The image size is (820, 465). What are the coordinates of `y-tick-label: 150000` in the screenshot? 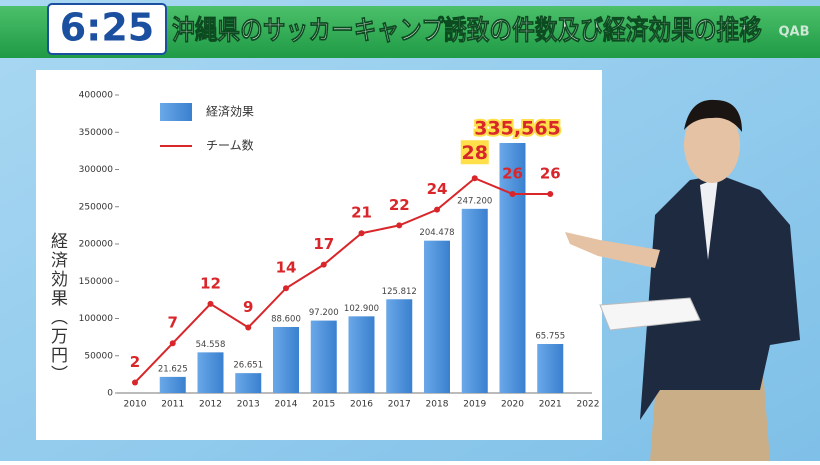 It's located at (96, 282).